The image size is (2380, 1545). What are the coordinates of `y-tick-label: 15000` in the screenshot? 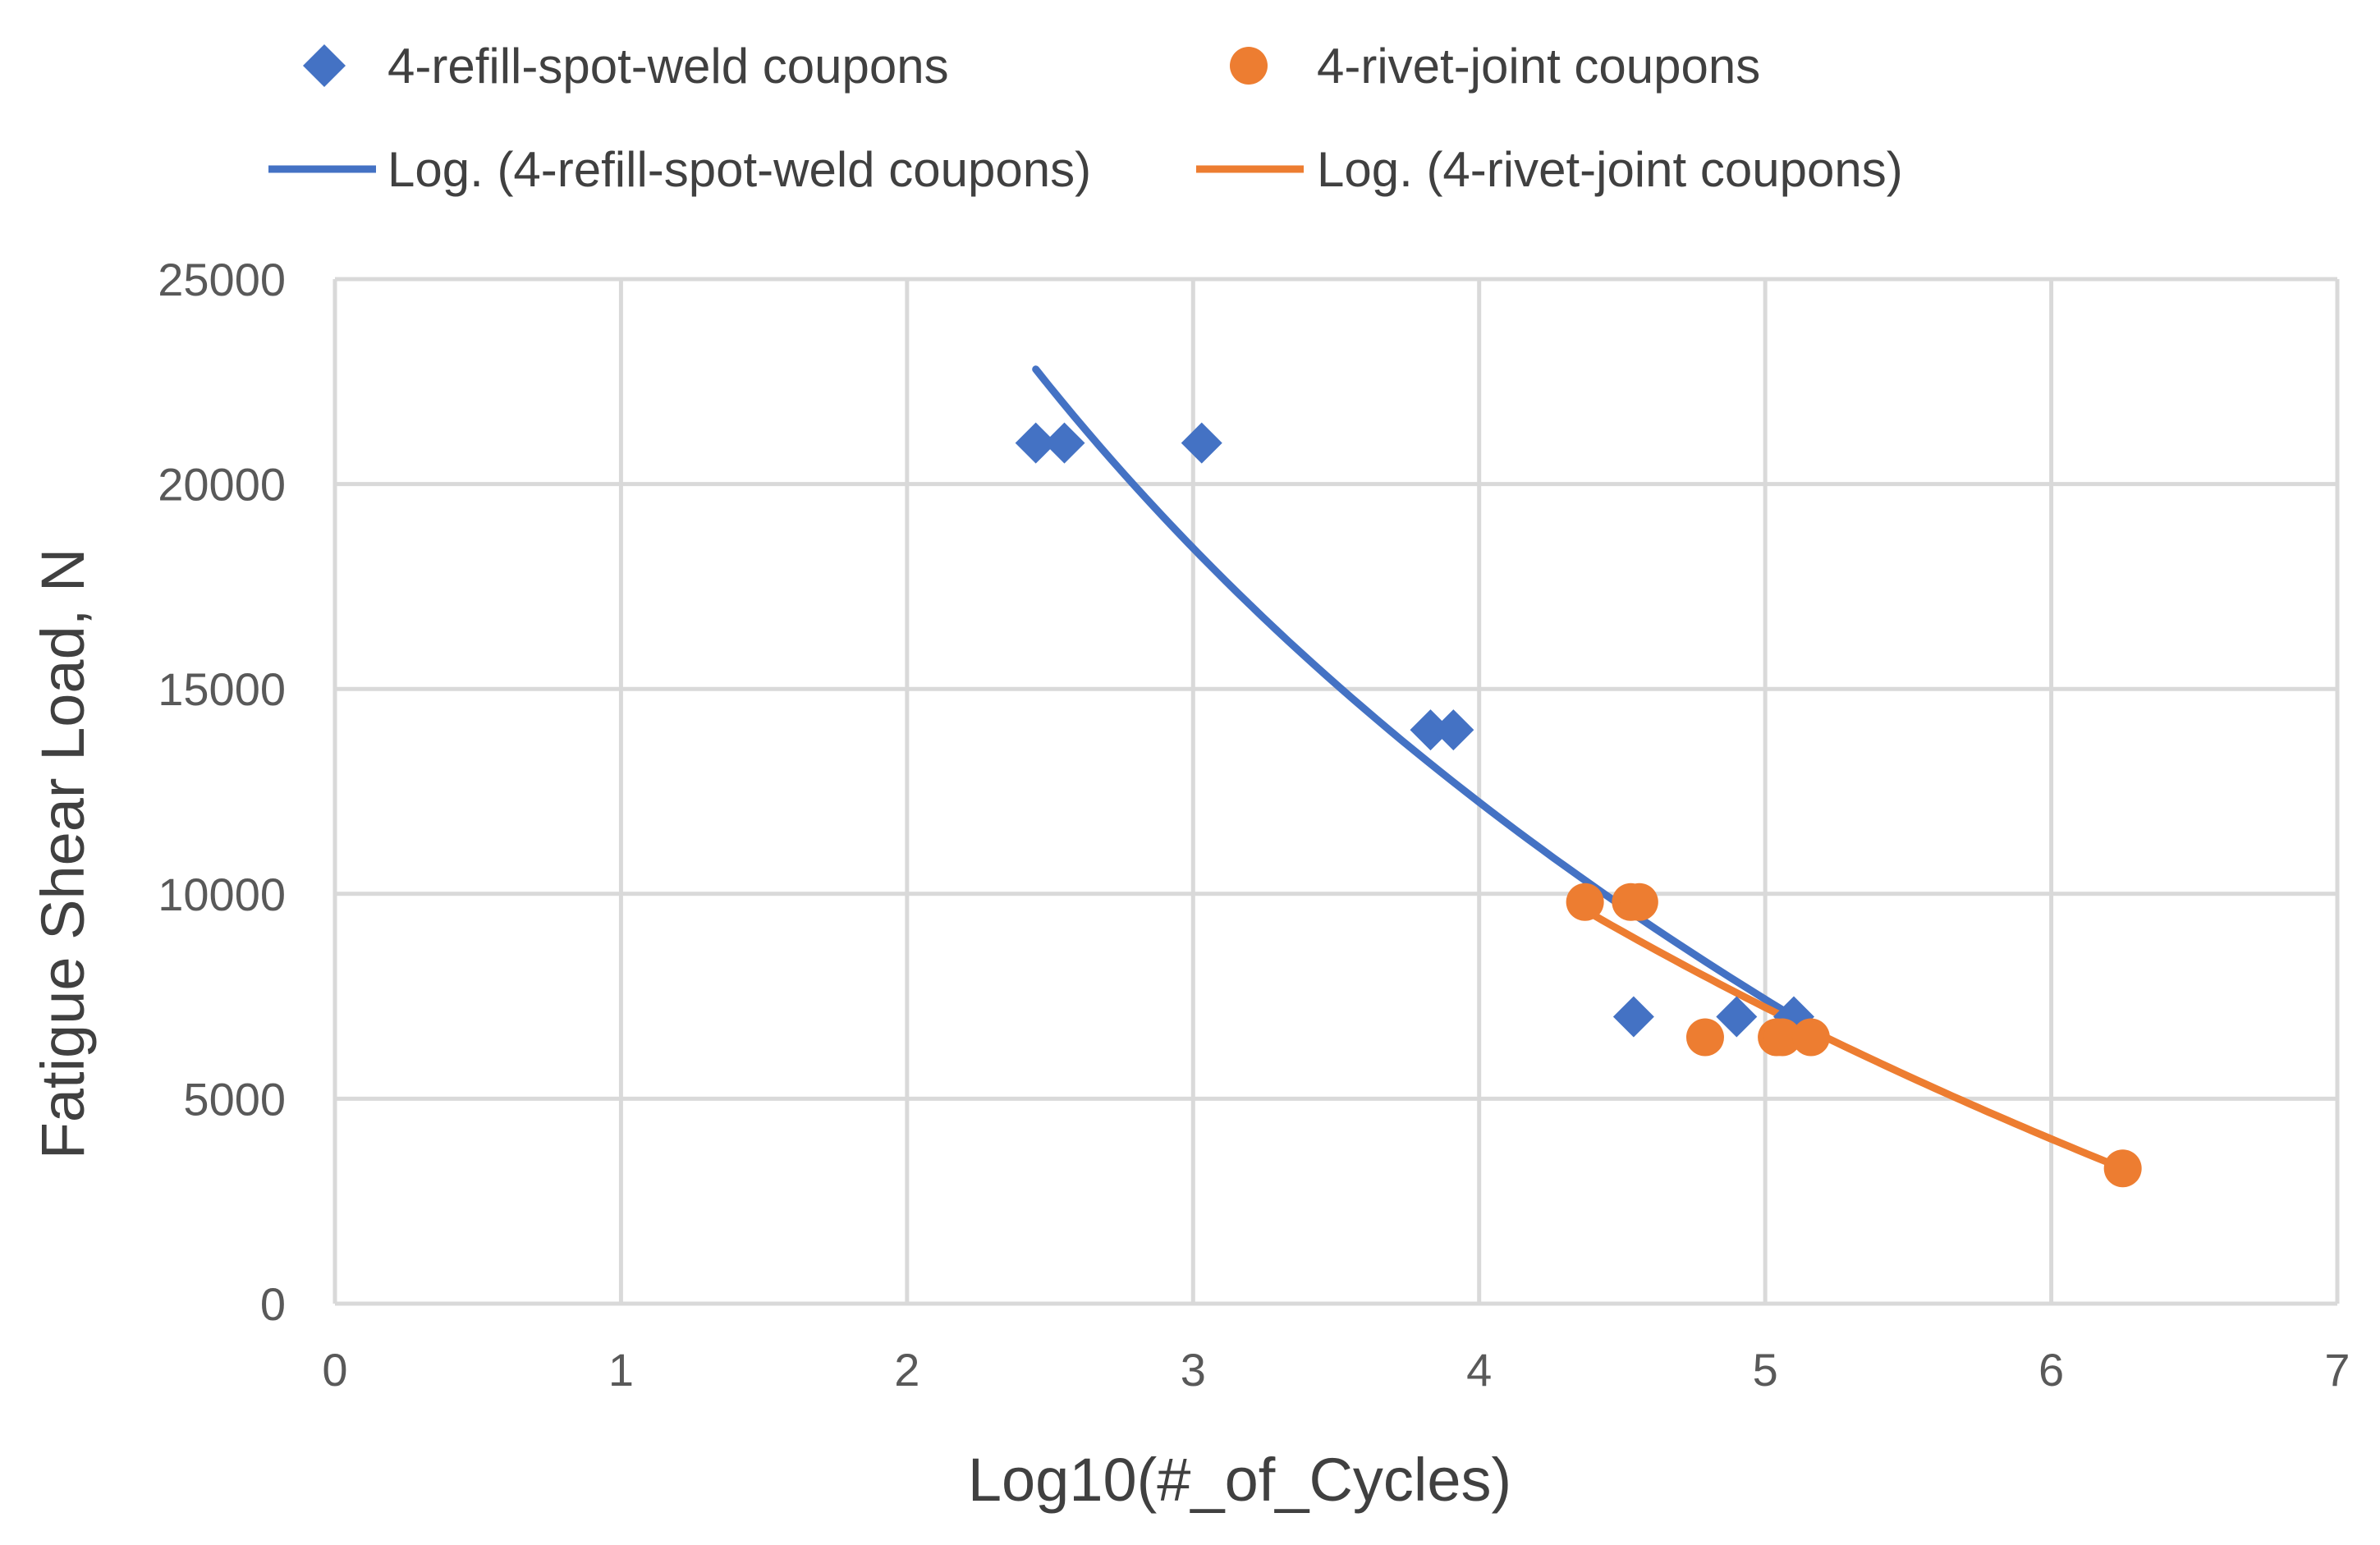 It's located at (222, 689).